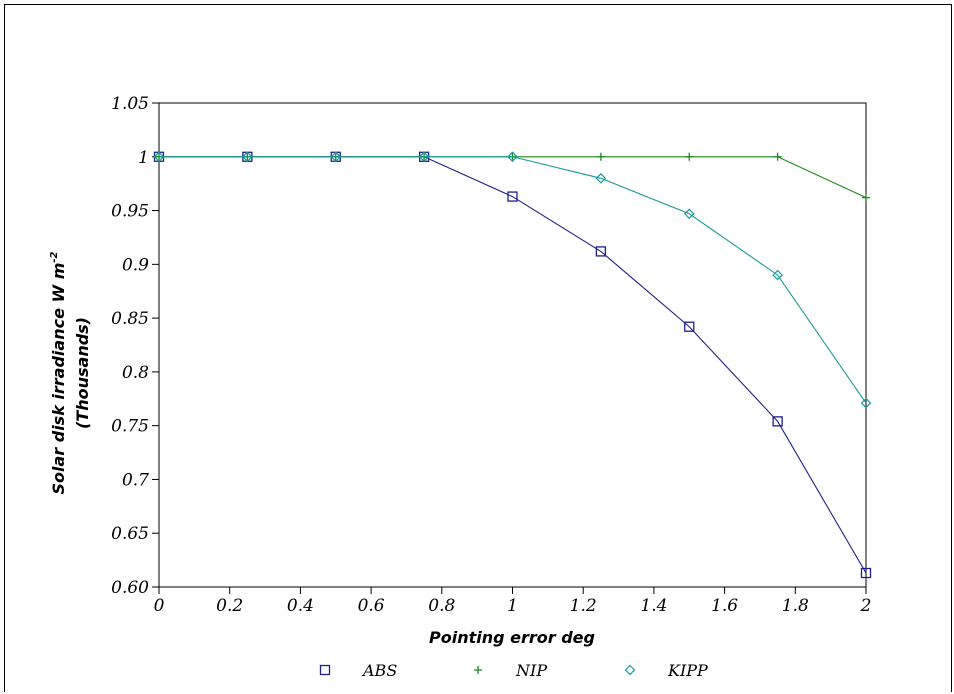 This screenshot has width=954, height=694. Describe the element at coordinates (531, 670) in the screenshot. I see `legend-label-nip: NIP` at that location.